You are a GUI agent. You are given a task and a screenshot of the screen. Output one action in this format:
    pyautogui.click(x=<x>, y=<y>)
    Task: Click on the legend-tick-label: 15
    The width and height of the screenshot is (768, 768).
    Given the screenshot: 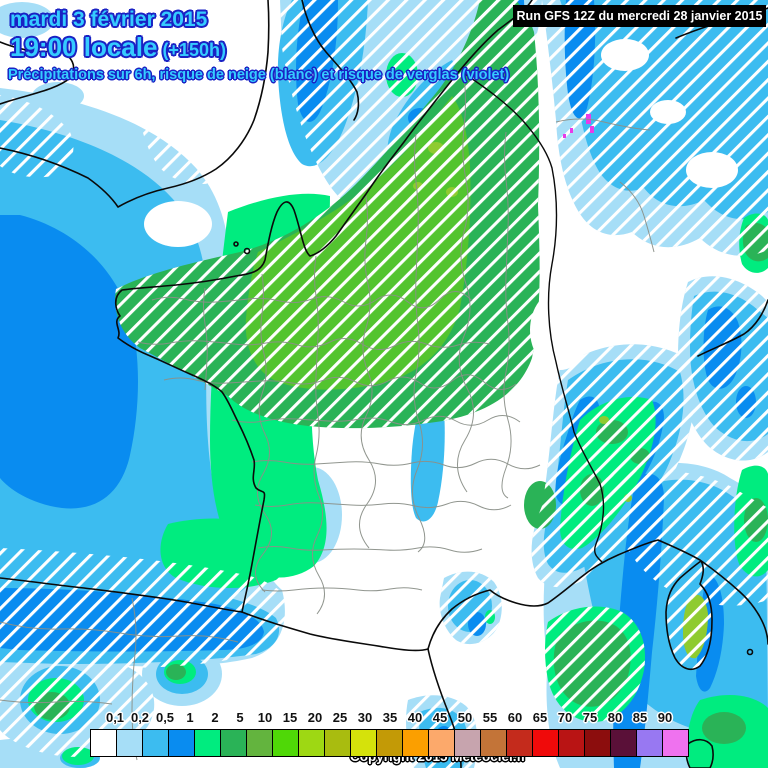 What is the action you would take?
    pyautogui.click(x=290, y=717)
    